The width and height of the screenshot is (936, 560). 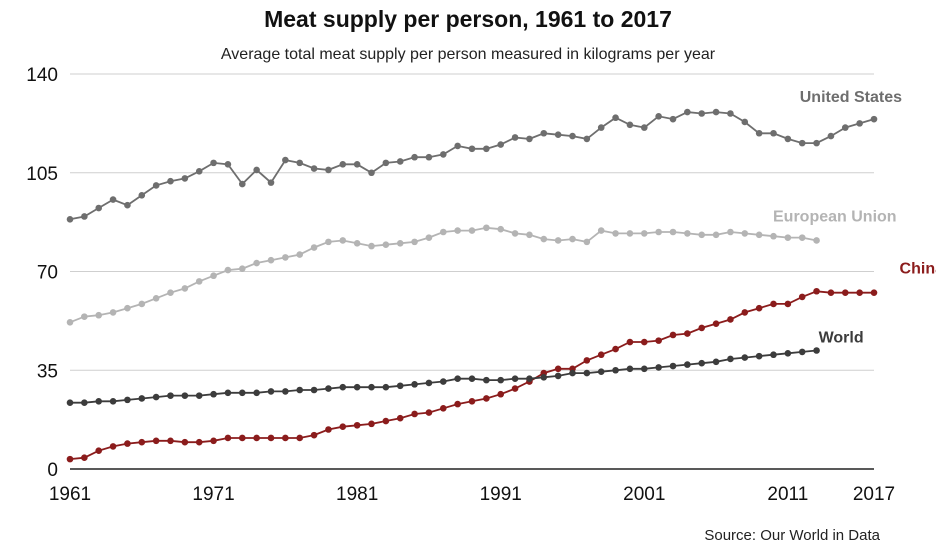 I want to click on source-note: Source: Our World in Data, so click(x=792, y=535).